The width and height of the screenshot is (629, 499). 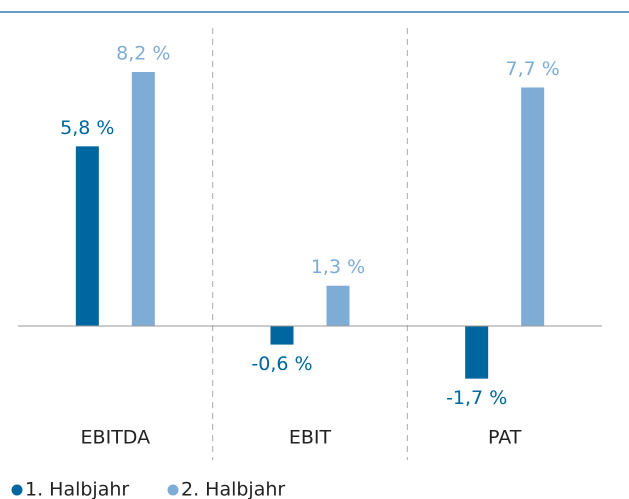 What do you see at coordinates (281, 364) in the screenshot?
I see `value-label: -0,6 %` at bounding box center [281, 364].